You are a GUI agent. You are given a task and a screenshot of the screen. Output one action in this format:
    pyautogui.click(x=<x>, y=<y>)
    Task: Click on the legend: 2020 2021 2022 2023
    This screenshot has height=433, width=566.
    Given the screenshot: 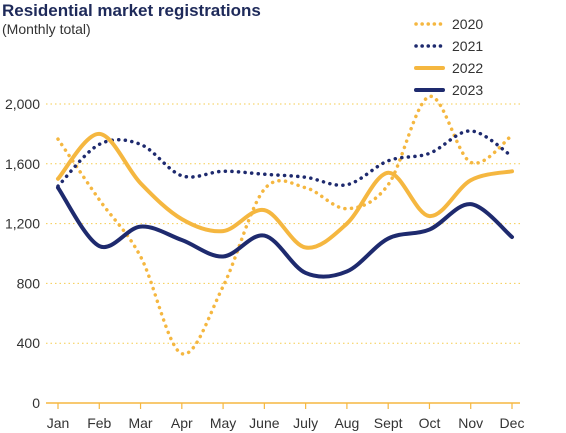 What is the action you would take?
    pyautogui.click(x=448, y=57)
    